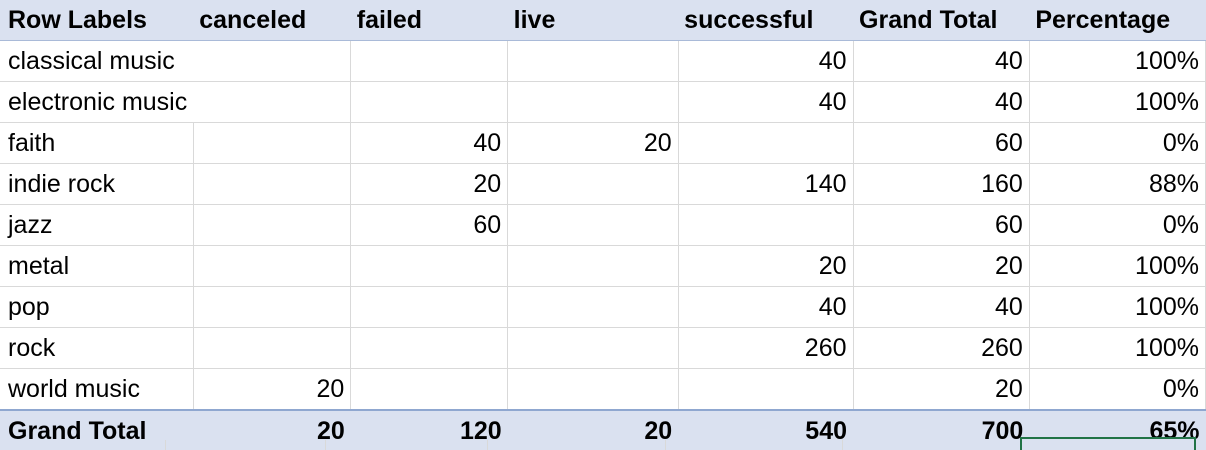  I want to click on table-row: indie rock 20 140 160 88%, so click(603, 184).